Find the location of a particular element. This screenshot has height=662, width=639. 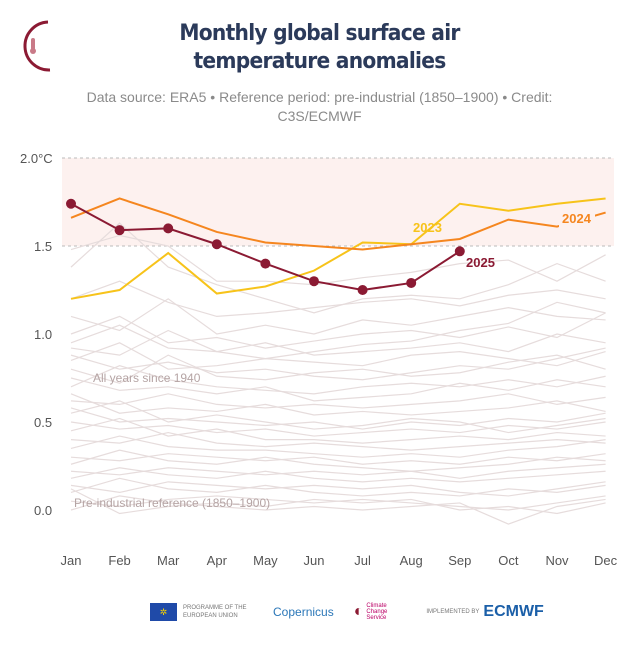

x-tick-label: Oct is located at coordinates (508, 560).